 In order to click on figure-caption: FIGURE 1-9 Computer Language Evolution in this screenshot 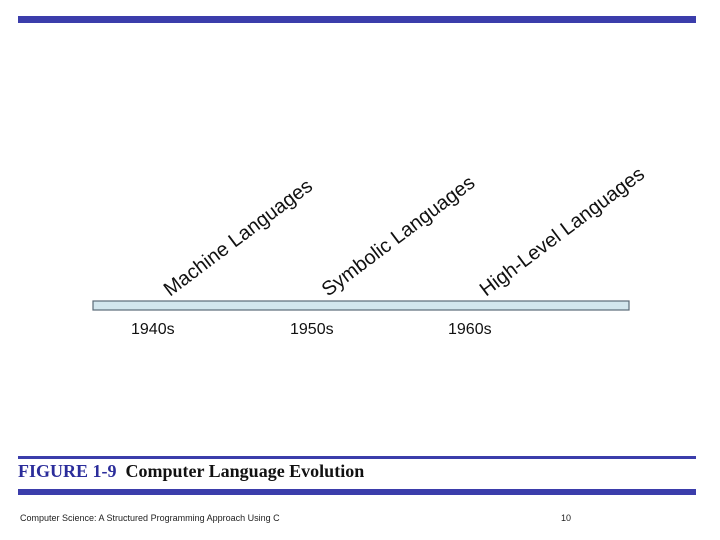, I will do `click(191, 471)`.